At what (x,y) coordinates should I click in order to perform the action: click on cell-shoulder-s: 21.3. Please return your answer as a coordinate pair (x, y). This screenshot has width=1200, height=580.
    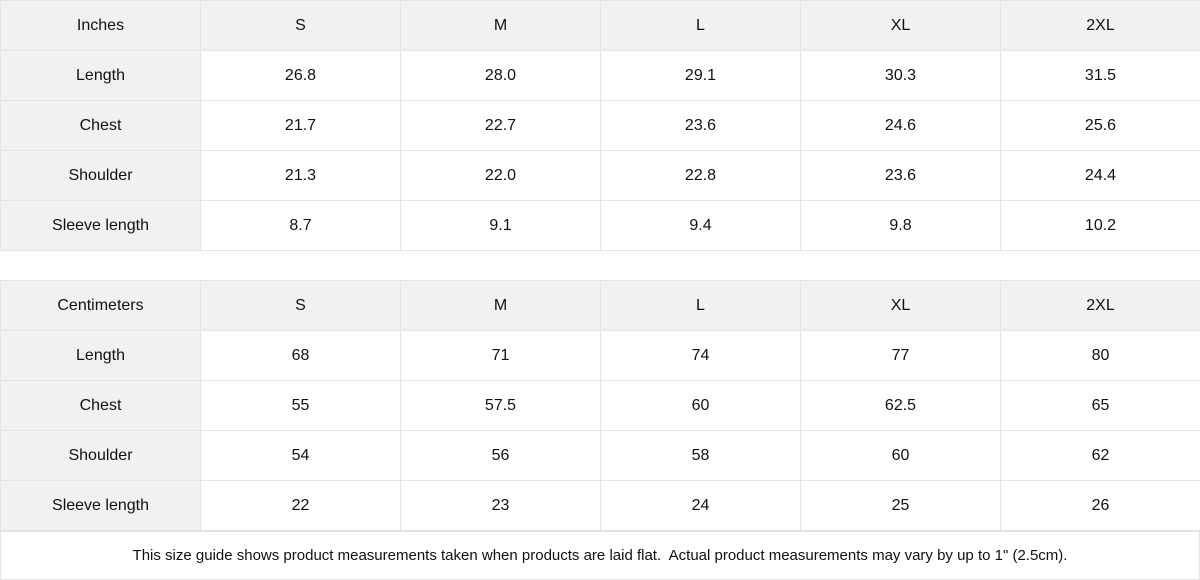
    Looking at the image, I should click on (300, 175).